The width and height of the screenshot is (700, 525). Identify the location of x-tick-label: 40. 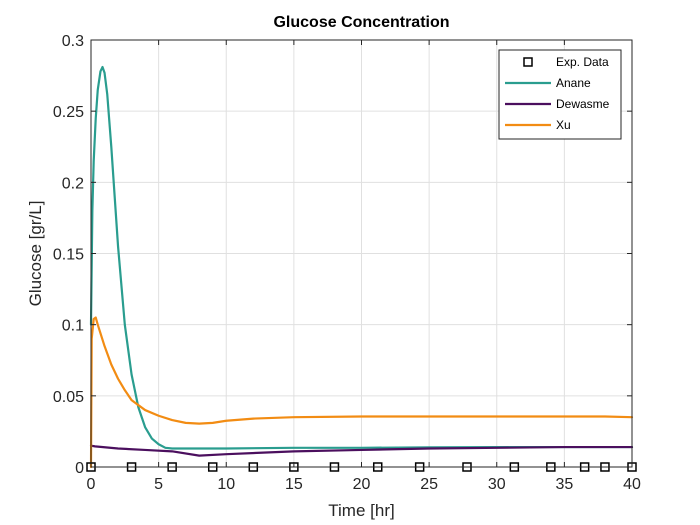
(632, 484).